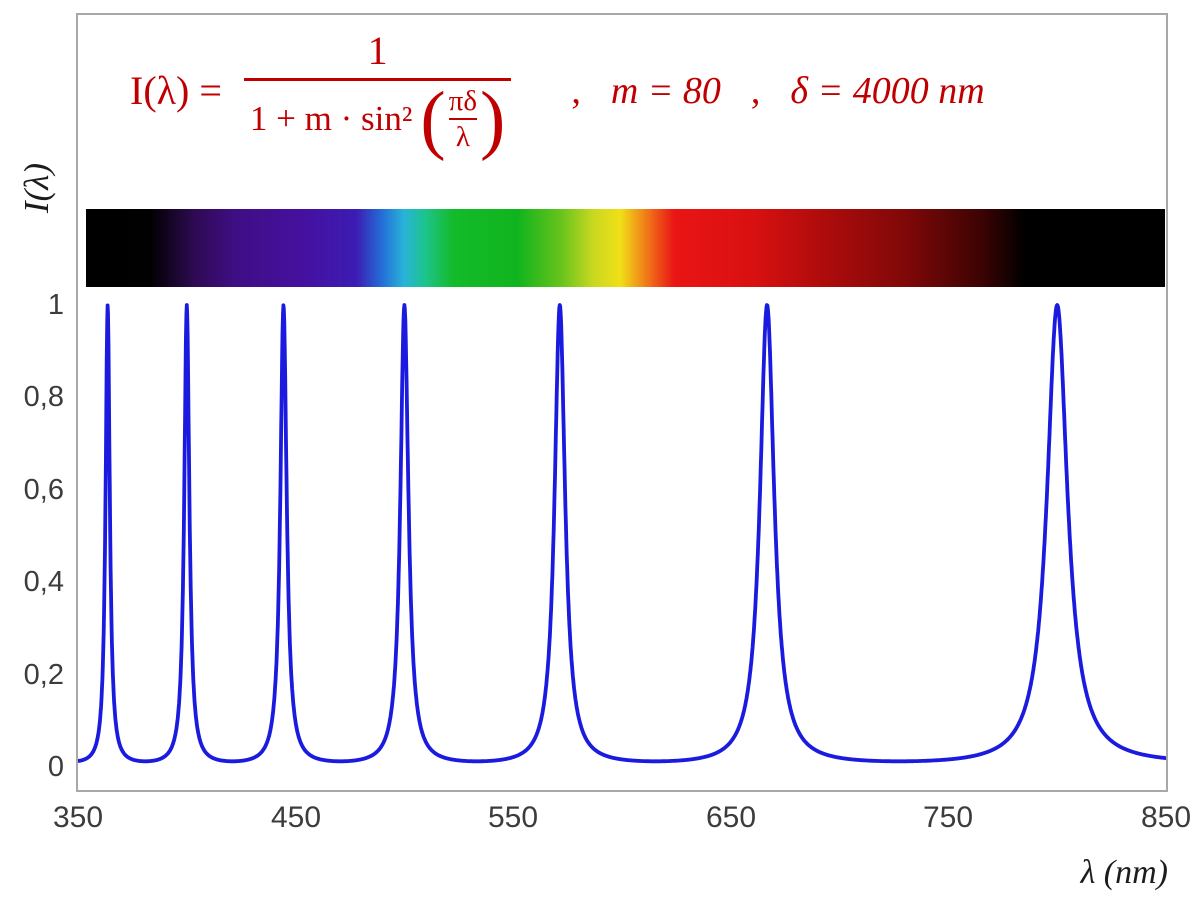 Image resolution: width=1200 pixels, height=924 pixels. Describe the element at coordinates (463, 101) in the screenshot. I see `inner-numerator: πδ` at that location.